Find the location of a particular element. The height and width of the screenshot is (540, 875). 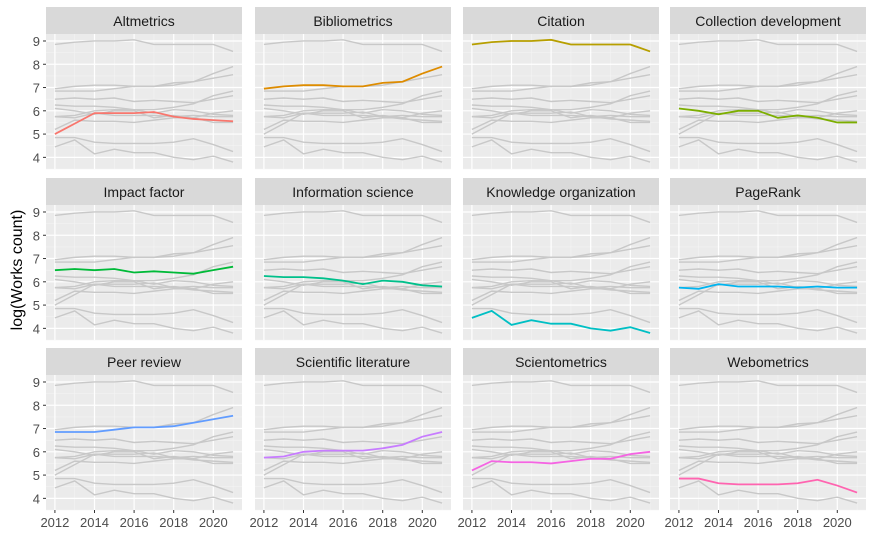

series-line-knowledge-organization is located at coordinates (561, 321).